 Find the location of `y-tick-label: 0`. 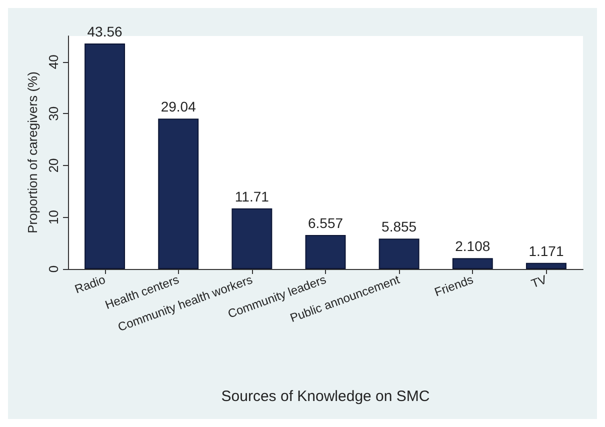

y-tick-label: 0 is located at coordinates (53, 269).